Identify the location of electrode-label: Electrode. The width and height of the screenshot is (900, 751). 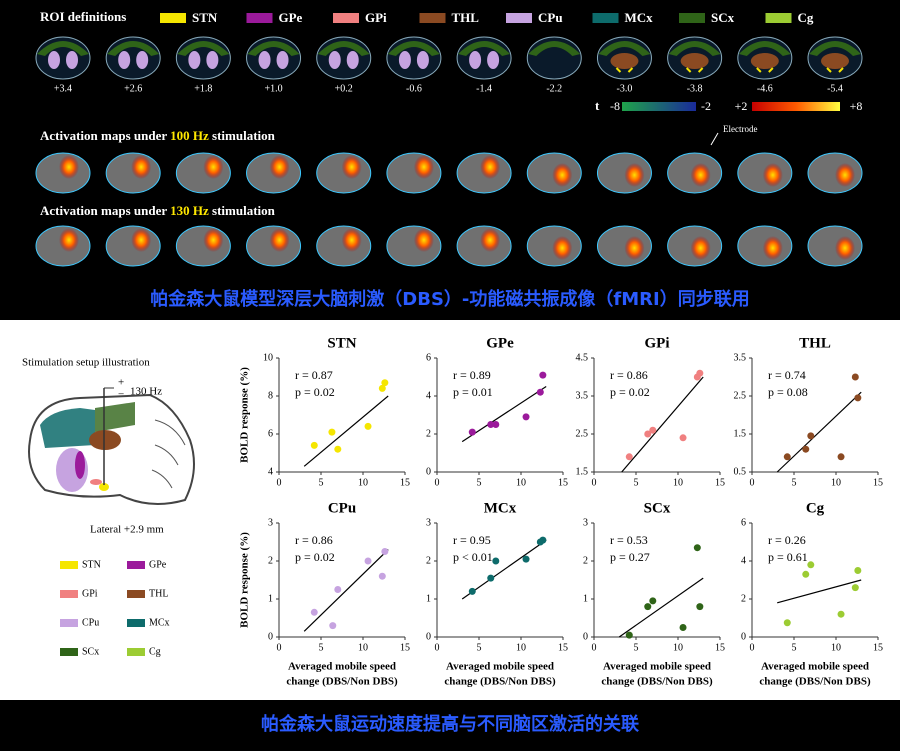
(740, 129).